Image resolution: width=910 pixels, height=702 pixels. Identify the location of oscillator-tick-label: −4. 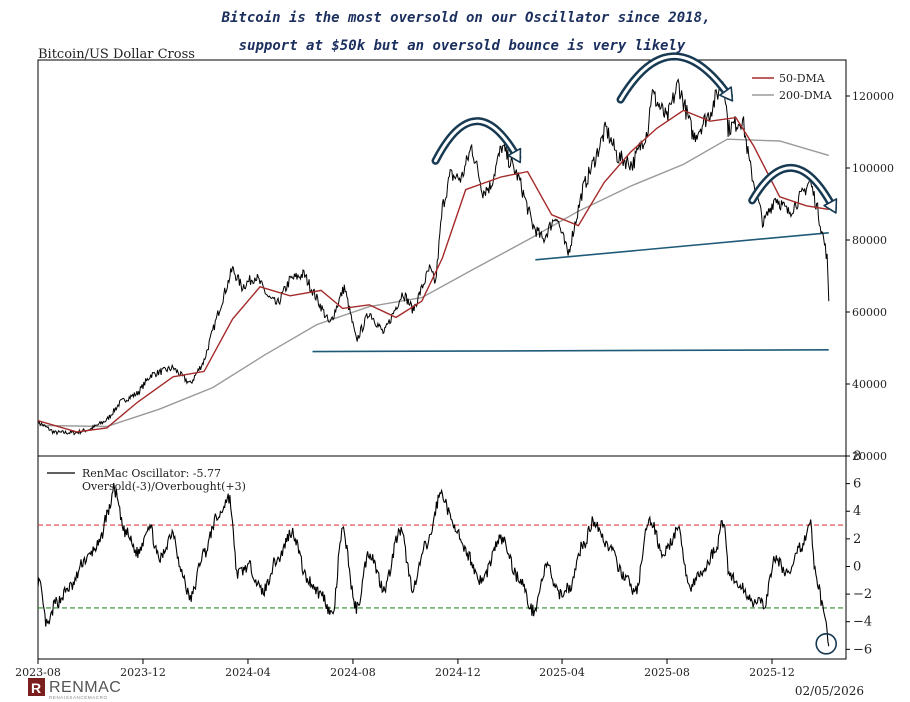
(862, 622).